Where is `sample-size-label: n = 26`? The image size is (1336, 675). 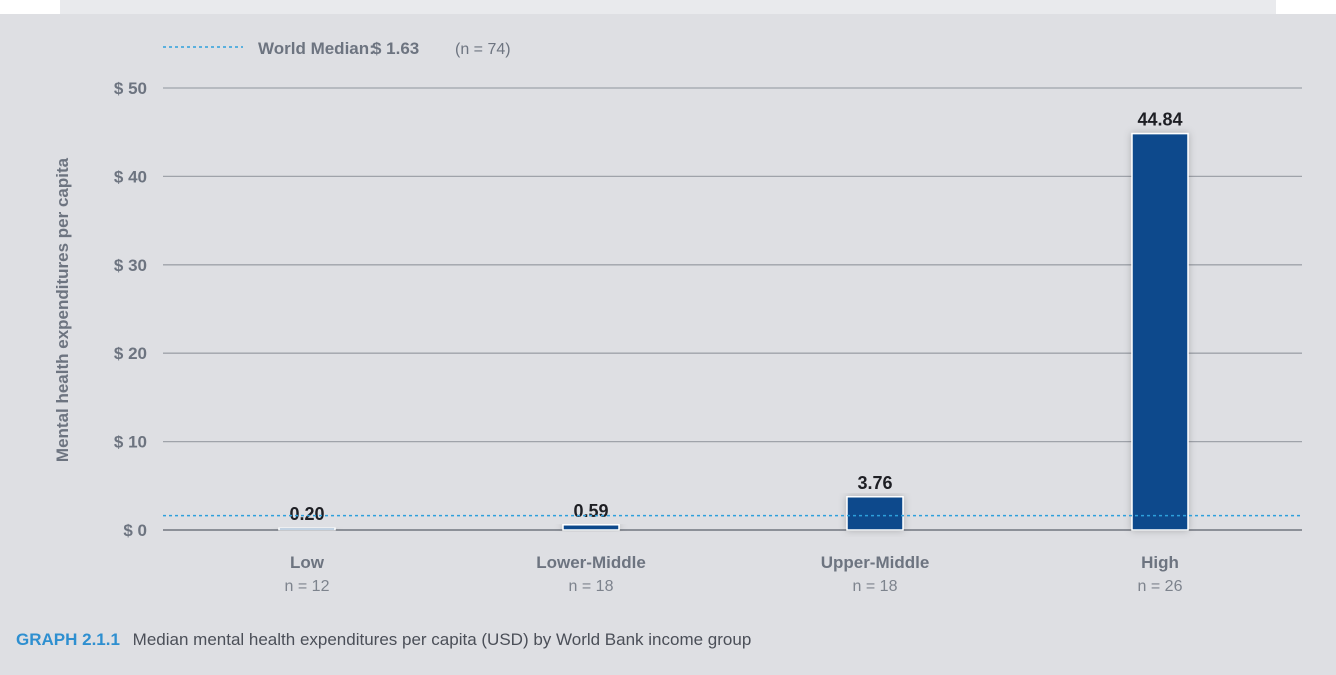 sample-size-label: n = 26 is located at coordinates (1160, 586).